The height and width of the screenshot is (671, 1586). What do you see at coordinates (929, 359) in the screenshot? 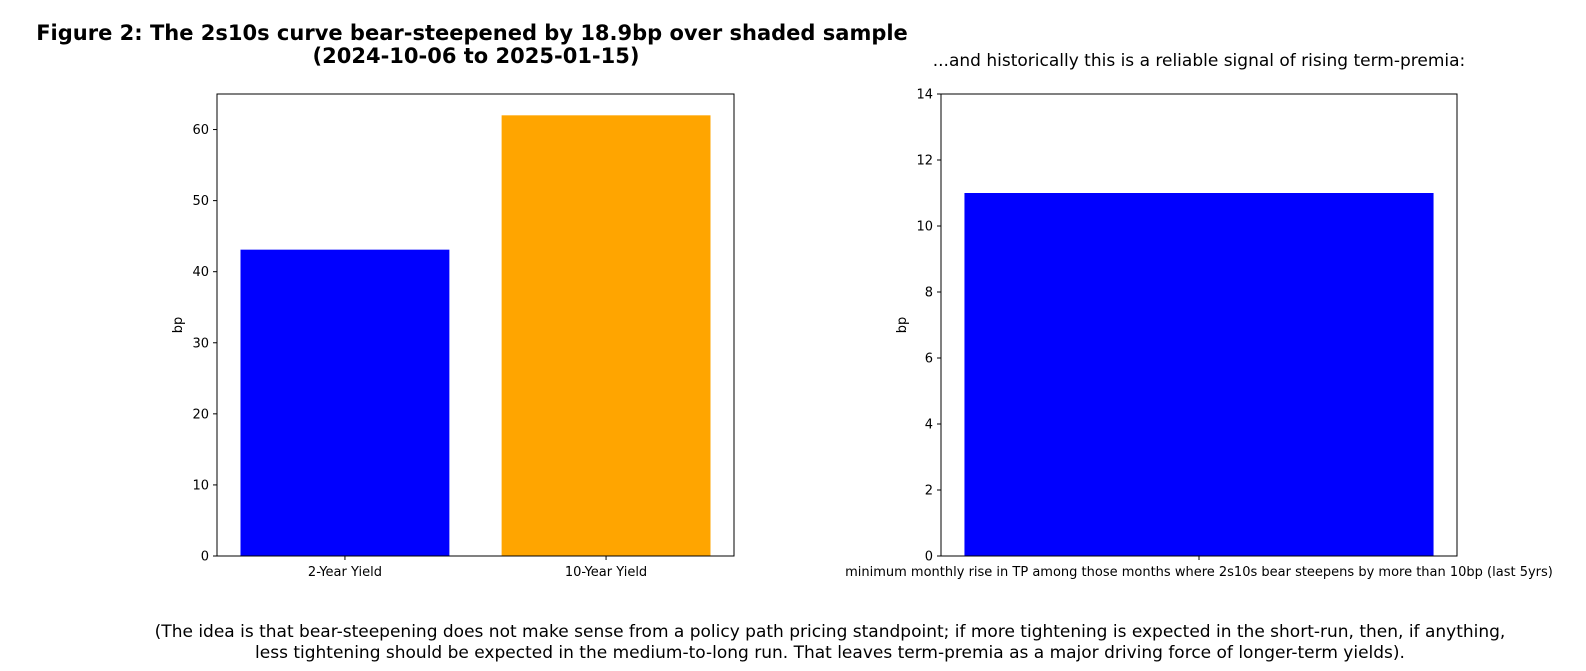
I see `right-y-tick-label: 6` at bounding box center [929, 359].